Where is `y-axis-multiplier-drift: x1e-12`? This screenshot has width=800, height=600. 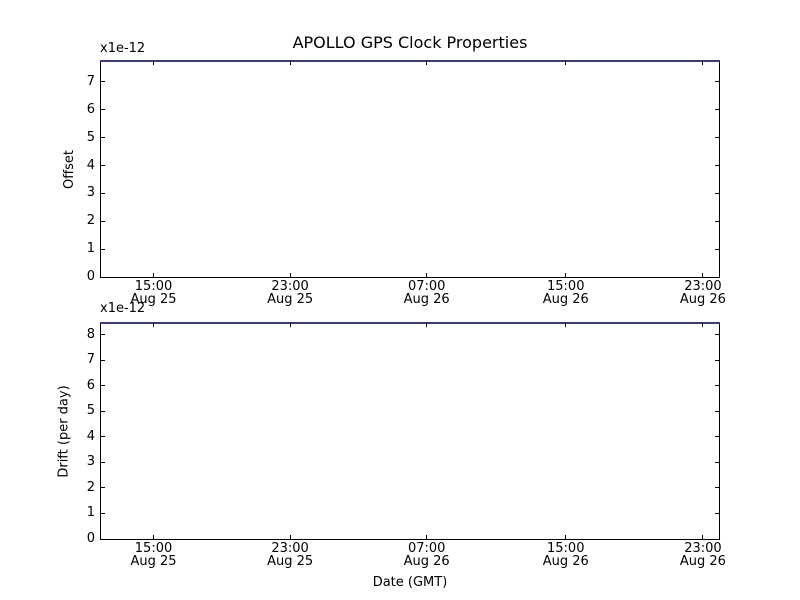 y-axis-multiplier-drift: x1e-12 is located at coordinates (123, 308).